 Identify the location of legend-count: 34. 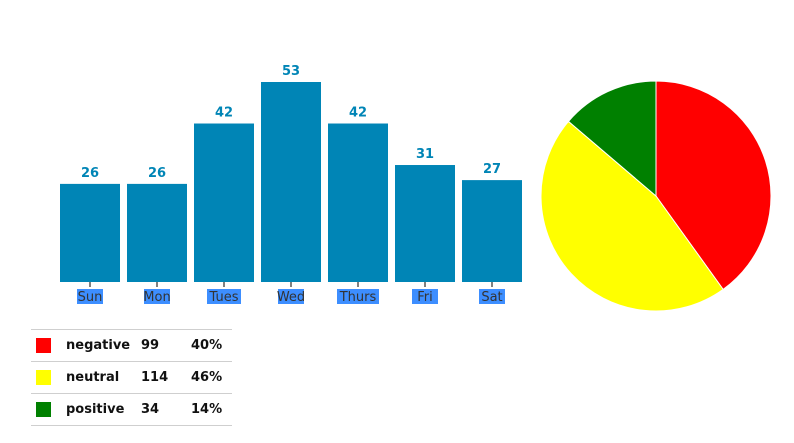
(166, 409).